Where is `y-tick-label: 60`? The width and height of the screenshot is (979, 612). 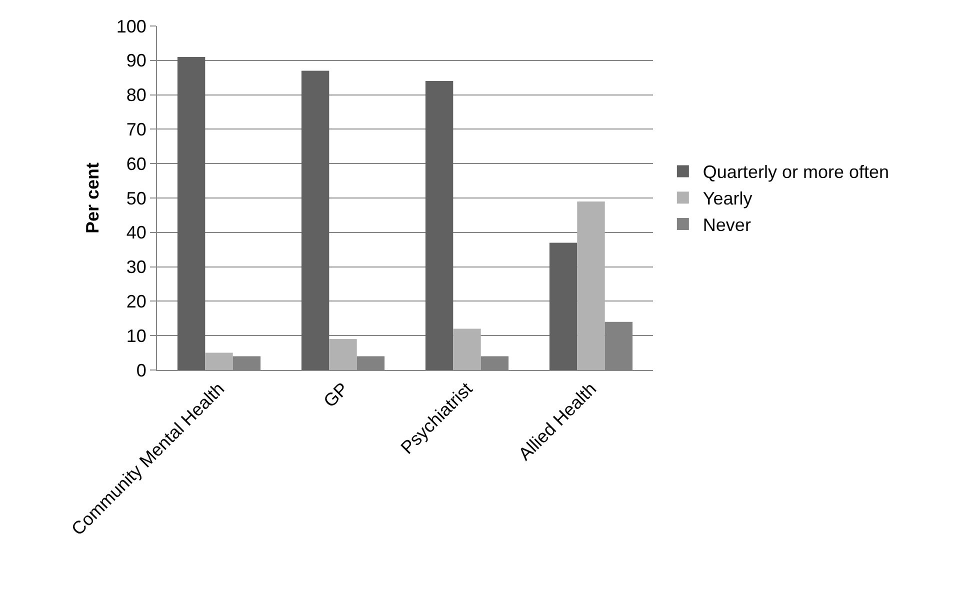
y-tick-label: 60 is located at coordinates (136, 164).